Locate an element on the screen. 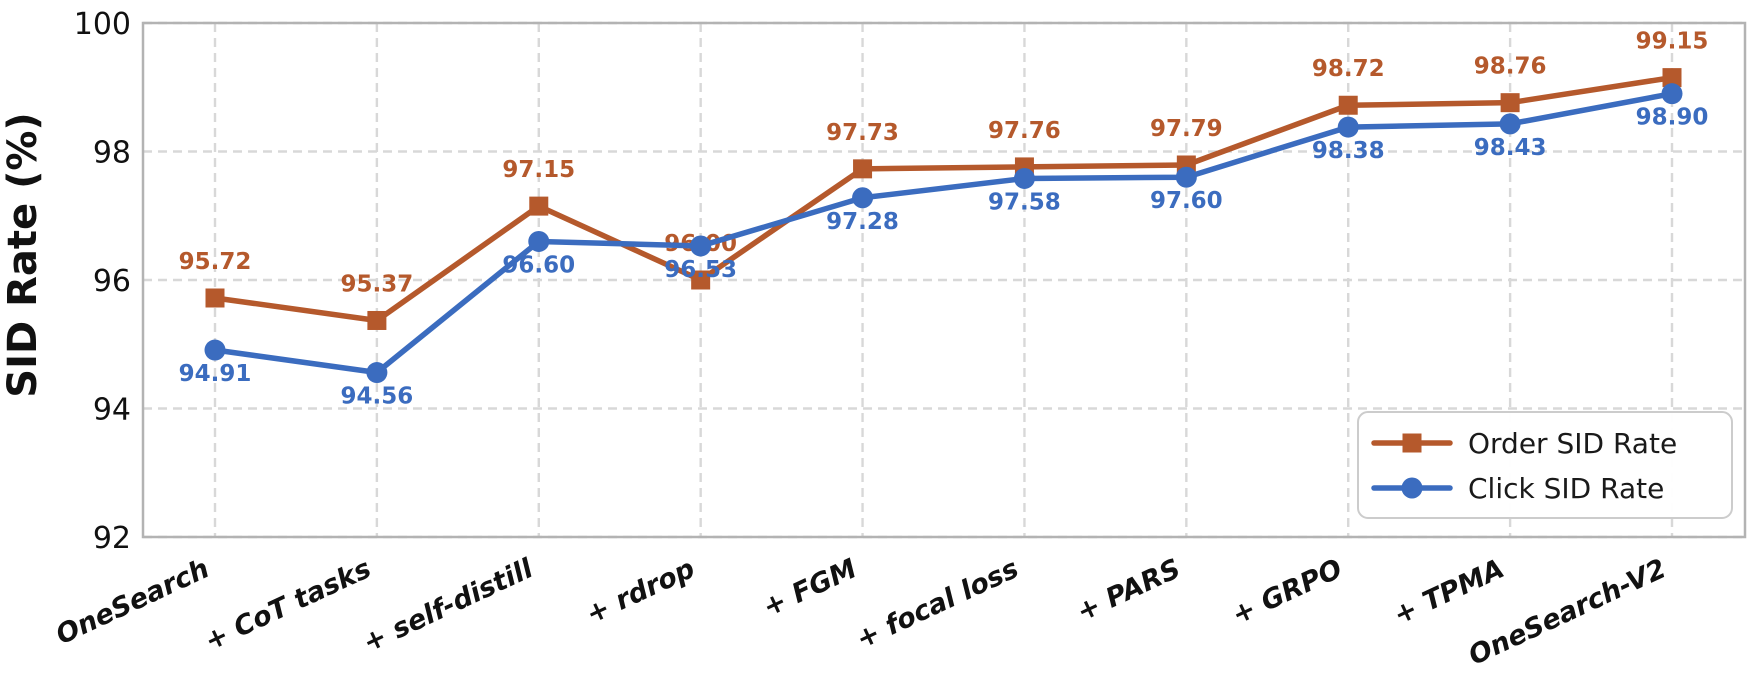 The image size is (1759, 694). y-tick-label-94: 94 is located at coordinates (112, 410).